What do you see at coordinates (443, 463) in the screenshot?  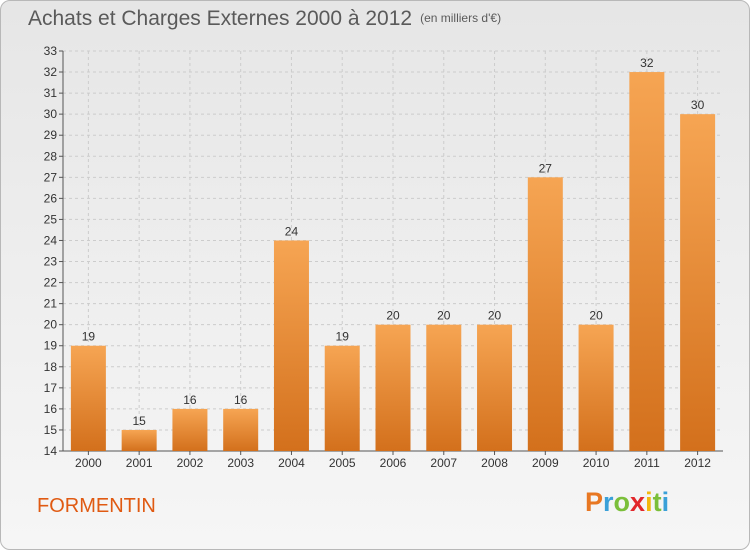 I see `x-tick-label: 2007` at bounding box center [443, 463].